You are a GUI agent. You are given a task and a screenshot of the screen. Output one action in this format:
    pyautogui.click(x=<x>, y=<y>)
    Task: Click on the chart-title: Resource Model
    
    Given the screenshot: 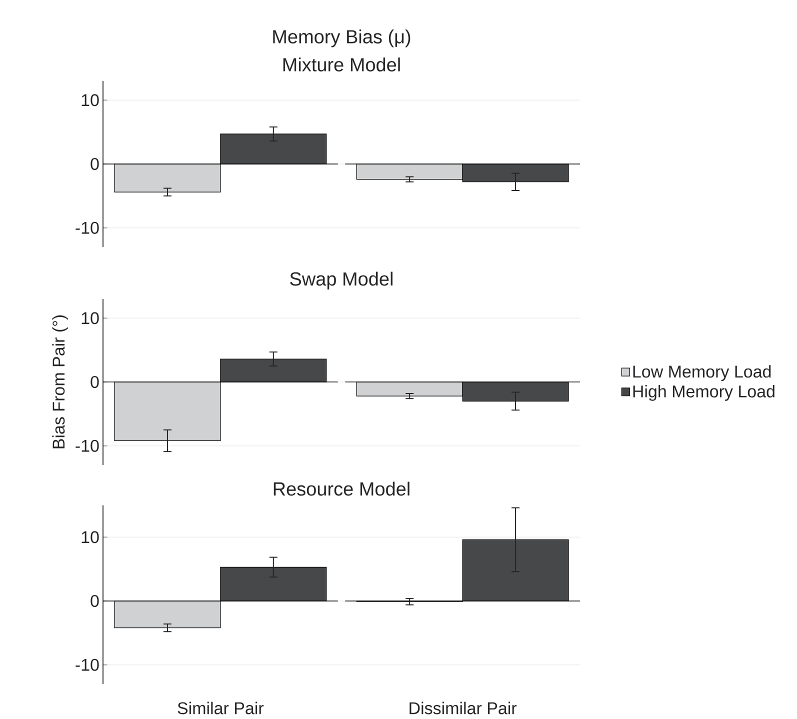 What is the action you would take?
    pyautogui.click(x=342, y=489)
    